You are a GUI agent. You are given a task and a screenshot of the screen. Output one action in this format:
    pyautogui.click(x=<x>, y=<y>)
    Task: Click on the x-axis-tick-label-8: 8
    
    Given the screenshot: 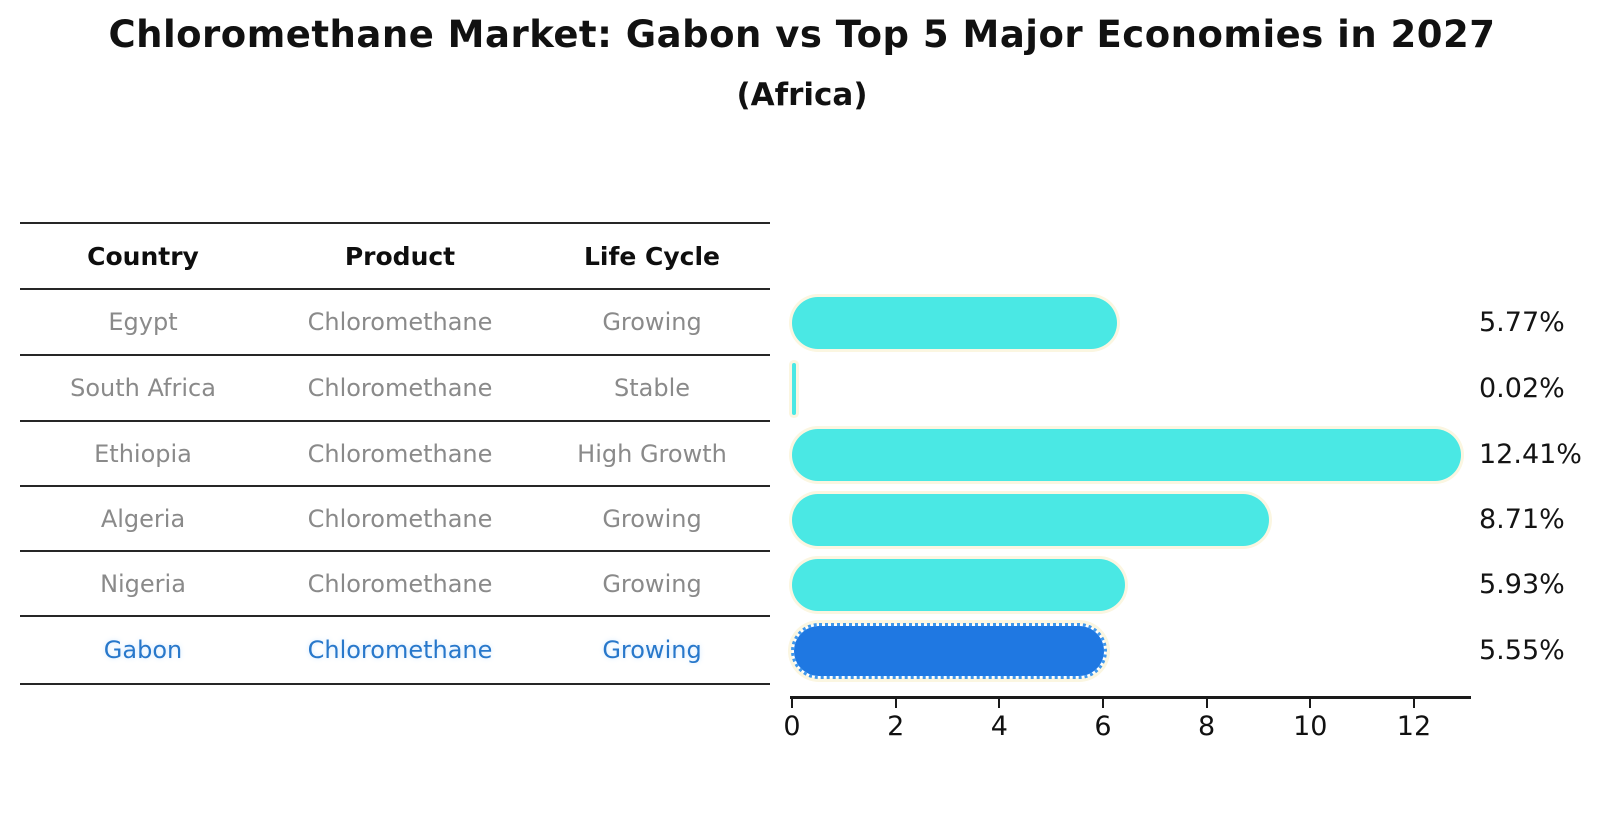 What is the action you would take?
    pyautogui.click(x=1207, y=726)
    